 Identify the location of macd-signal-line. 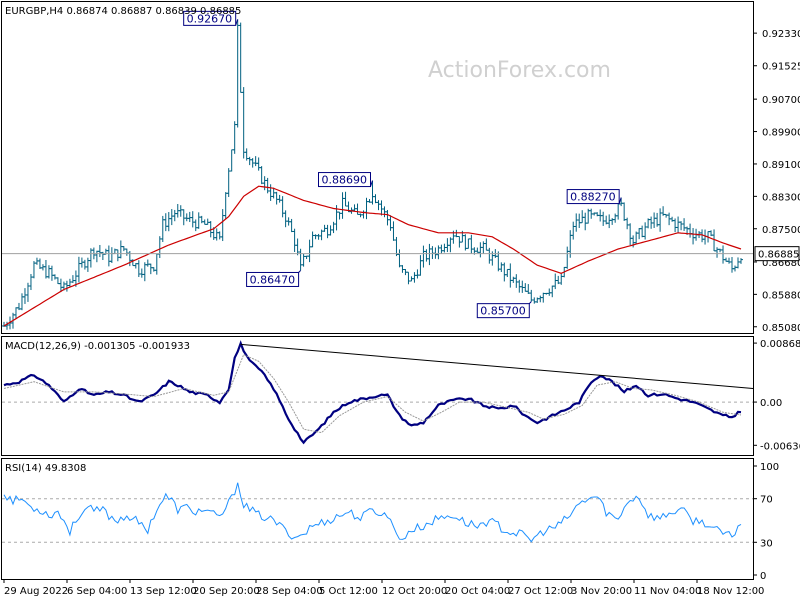
(372, 393).